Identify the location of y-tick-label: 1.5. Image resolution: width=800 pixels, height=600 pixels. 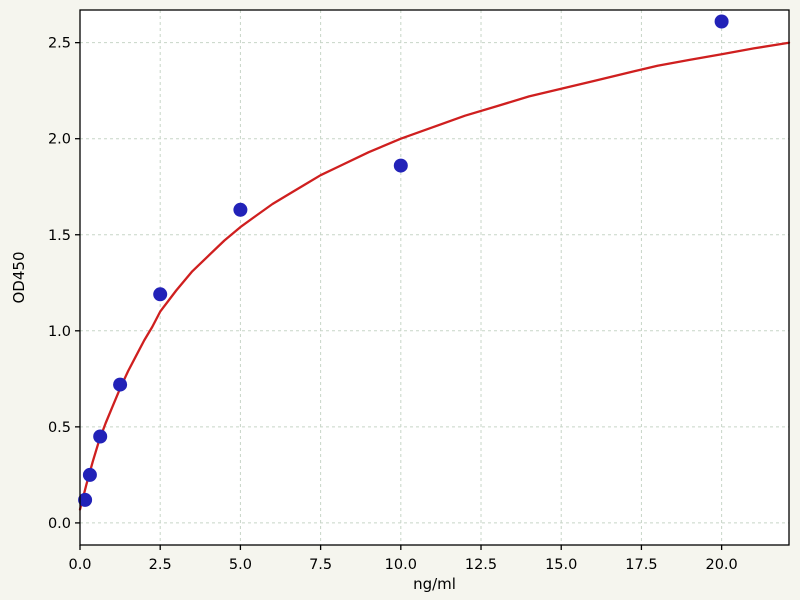
(59, 236).